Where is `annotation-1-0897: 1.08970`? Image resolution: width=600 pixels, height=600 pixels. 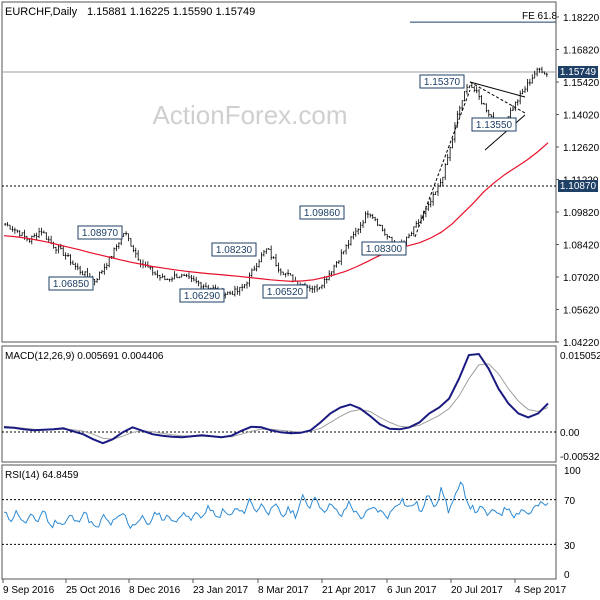
annotation-1-0897: 1.08970 is located at coordinates (100, 232).